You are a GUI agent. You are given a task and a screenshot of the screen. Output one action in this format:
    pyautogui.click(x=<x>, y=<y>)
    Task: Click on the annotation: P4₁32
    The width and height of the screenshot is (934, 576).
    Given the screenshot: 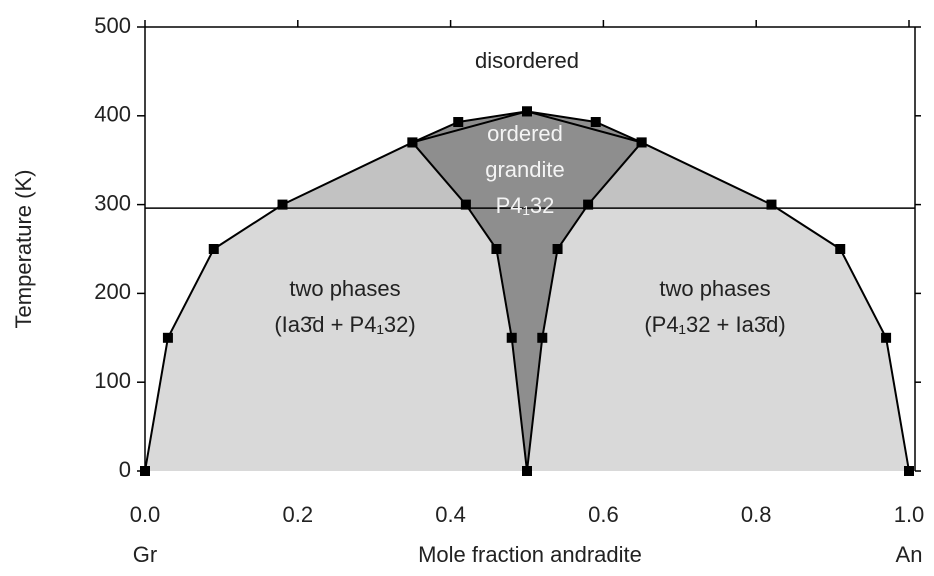 What is the action you would take?
    pyautogui.click(x=525, y=205)
    